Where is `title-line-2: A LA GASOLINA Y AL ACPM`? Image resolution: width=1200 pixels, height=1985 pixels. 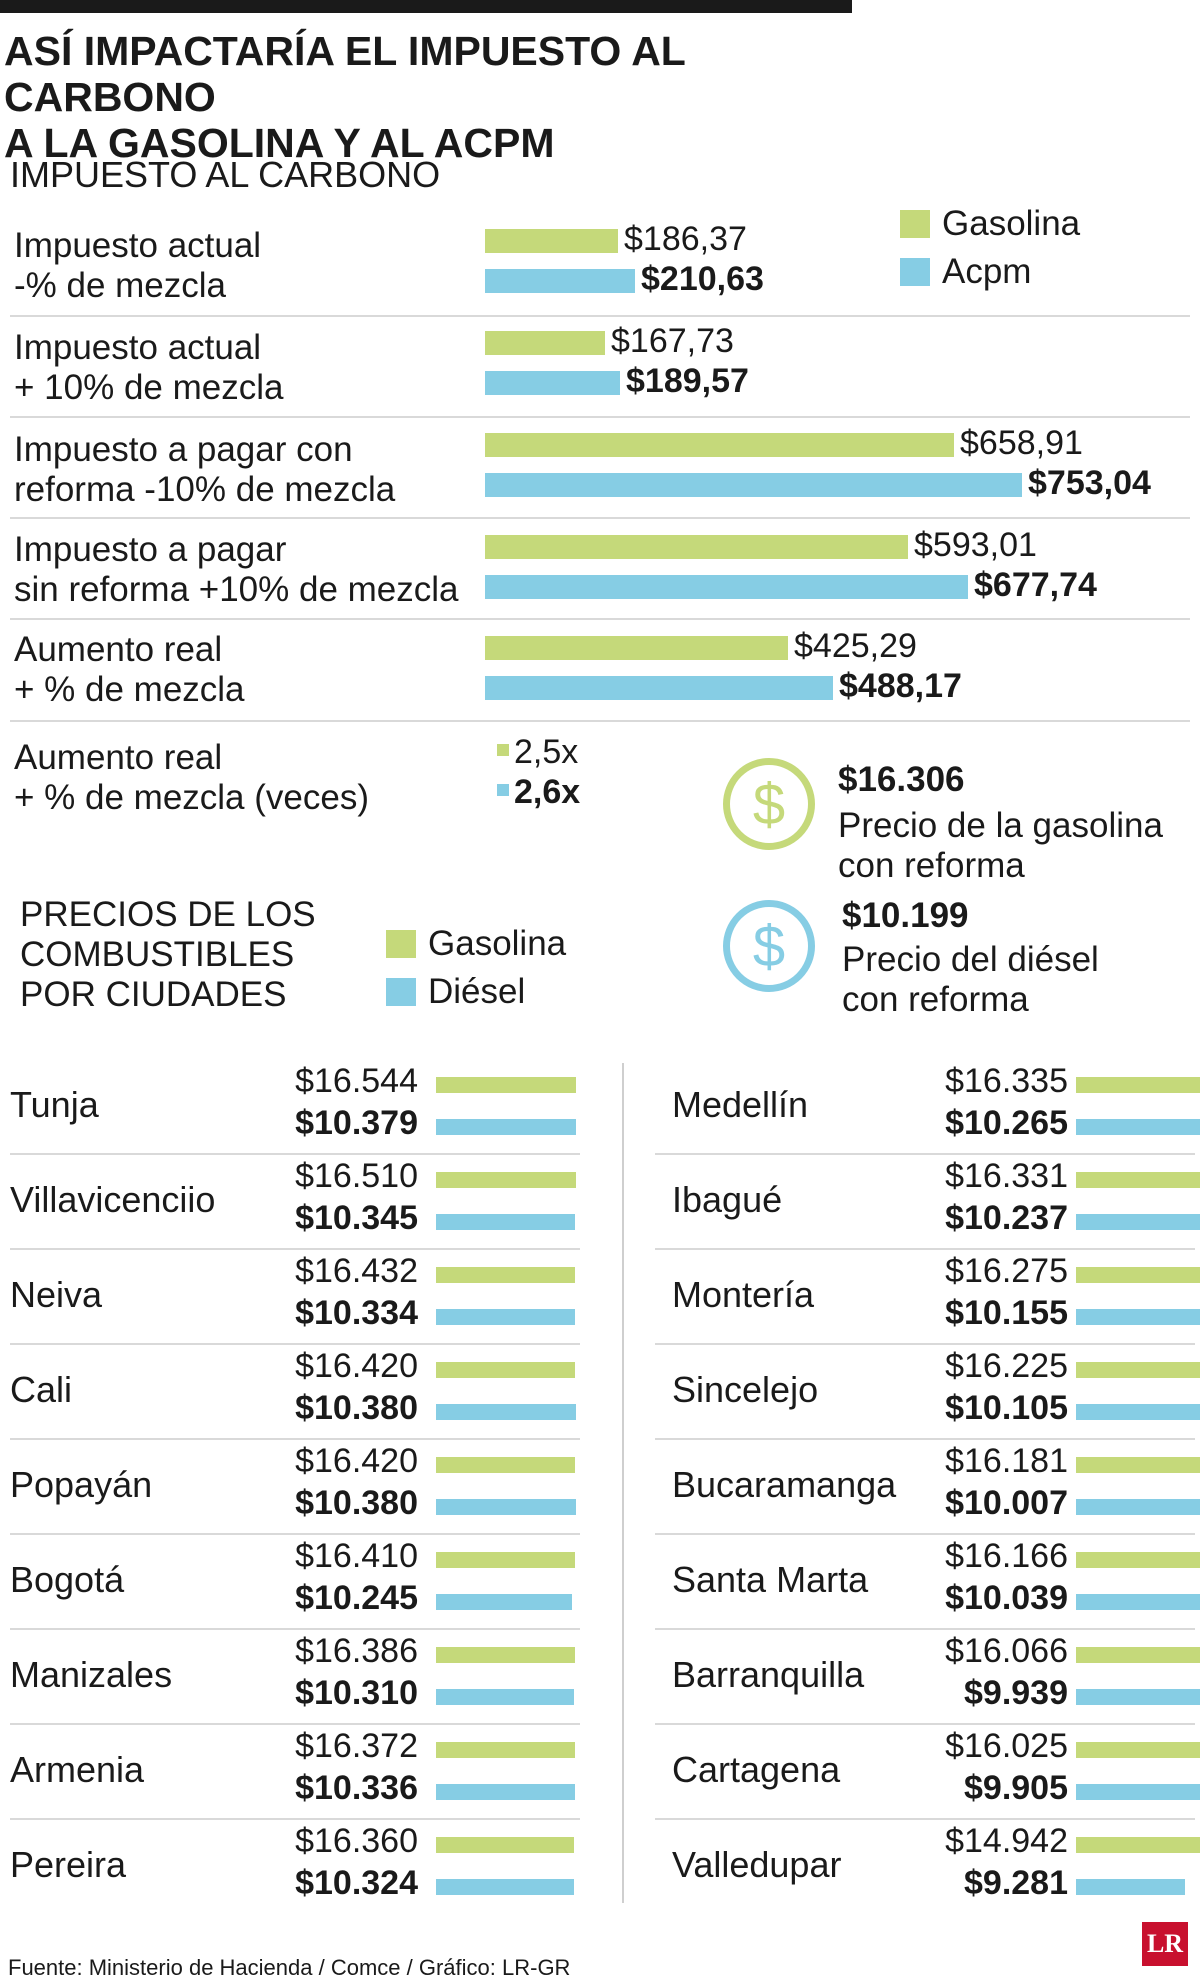
title-line-2: A LA GASOLINA Y AL ACPM is located at coordinates (279, 143).